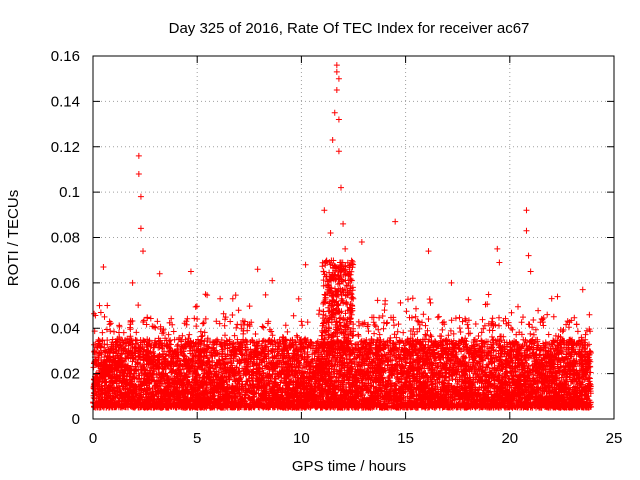 The height and width of the screenshot is (480, 640). Describe the element at coordinates (65, 147) in the screenshot. I see `y-tick-label: 0.12` at that location.